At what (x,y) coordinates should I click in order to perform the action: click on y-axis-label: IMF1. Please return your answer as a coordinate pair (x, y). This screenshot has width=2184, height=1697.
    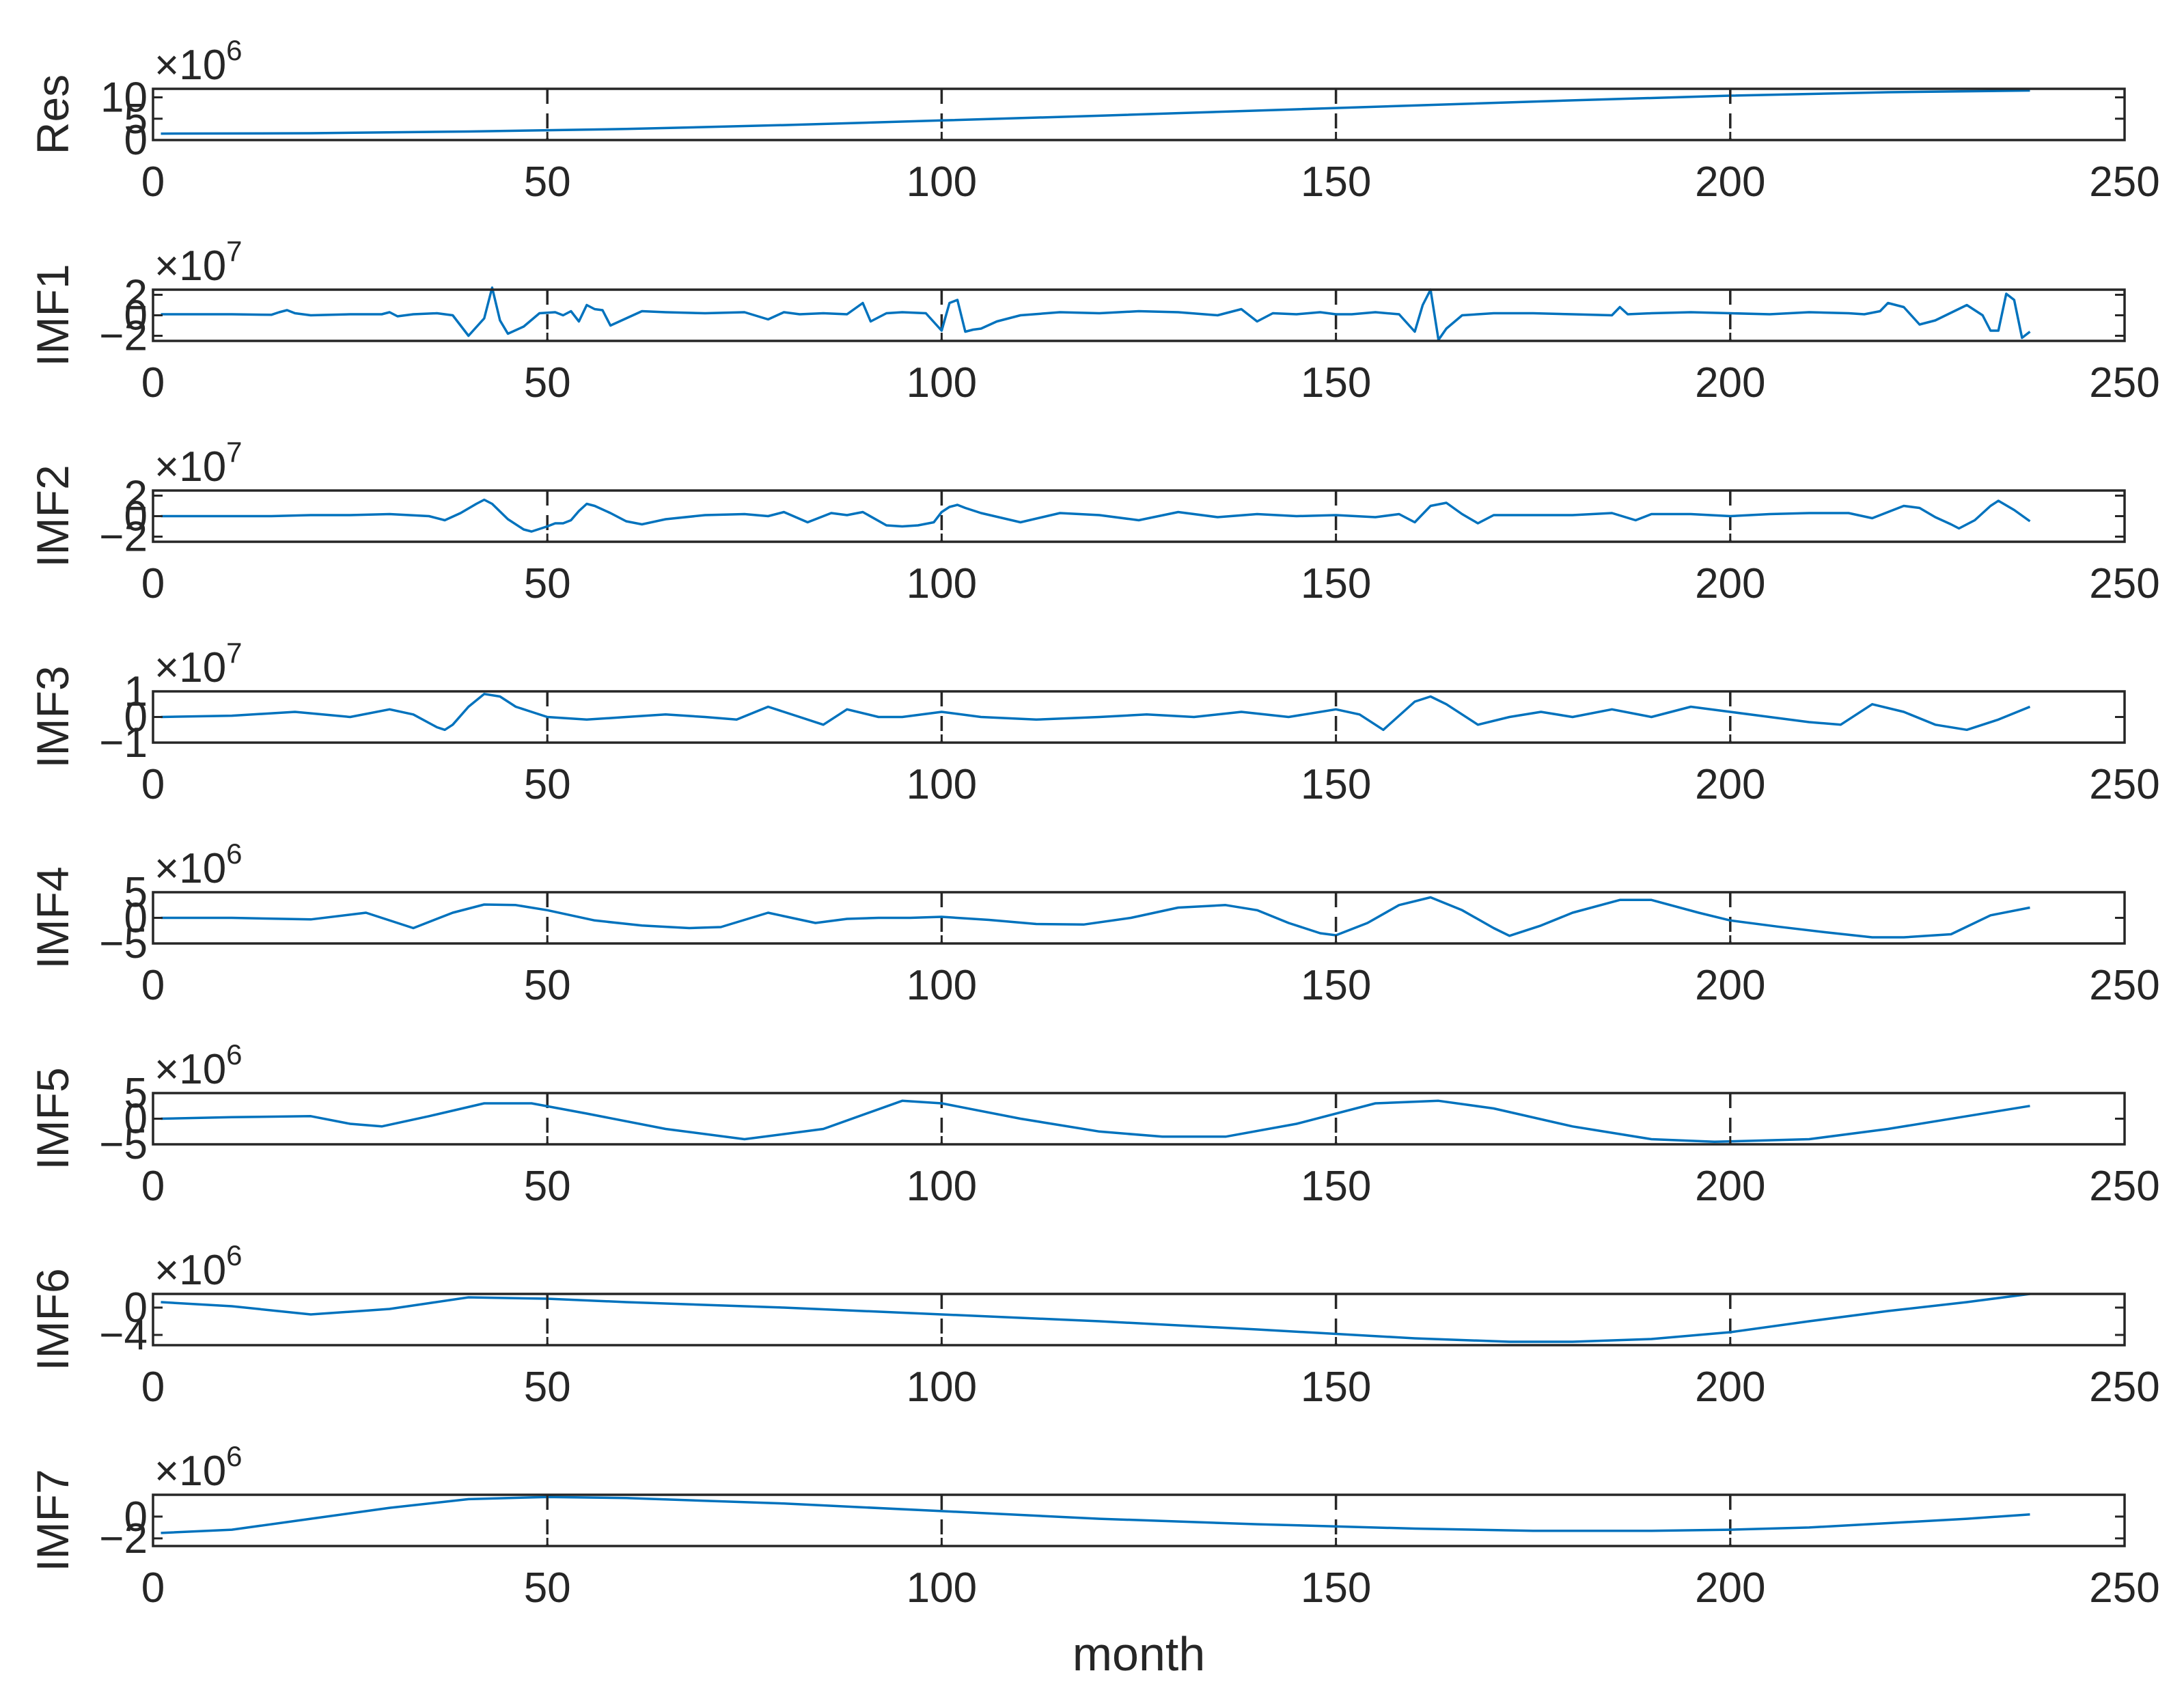
    Looking at the image, I should click on (52, 315).